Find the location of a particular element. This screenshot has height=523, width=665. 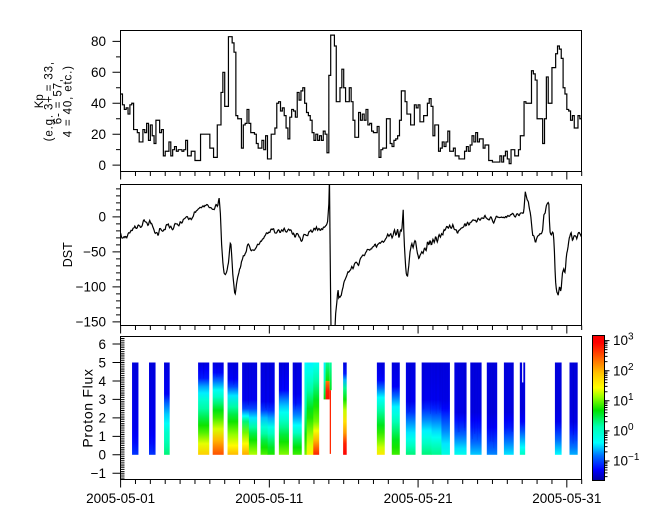

svg-text: 6 is located at coordinates (102, 344).